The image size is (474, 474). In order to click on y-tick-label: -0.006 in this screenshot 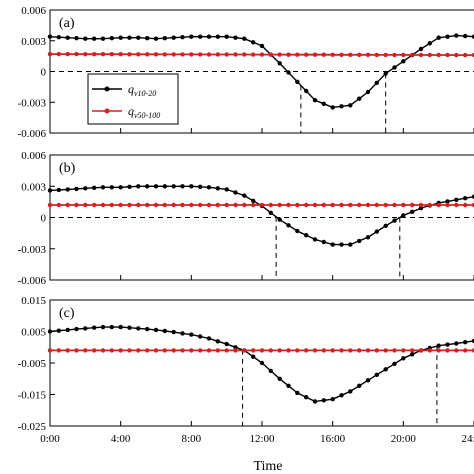, I will do `click(32, 281)`.